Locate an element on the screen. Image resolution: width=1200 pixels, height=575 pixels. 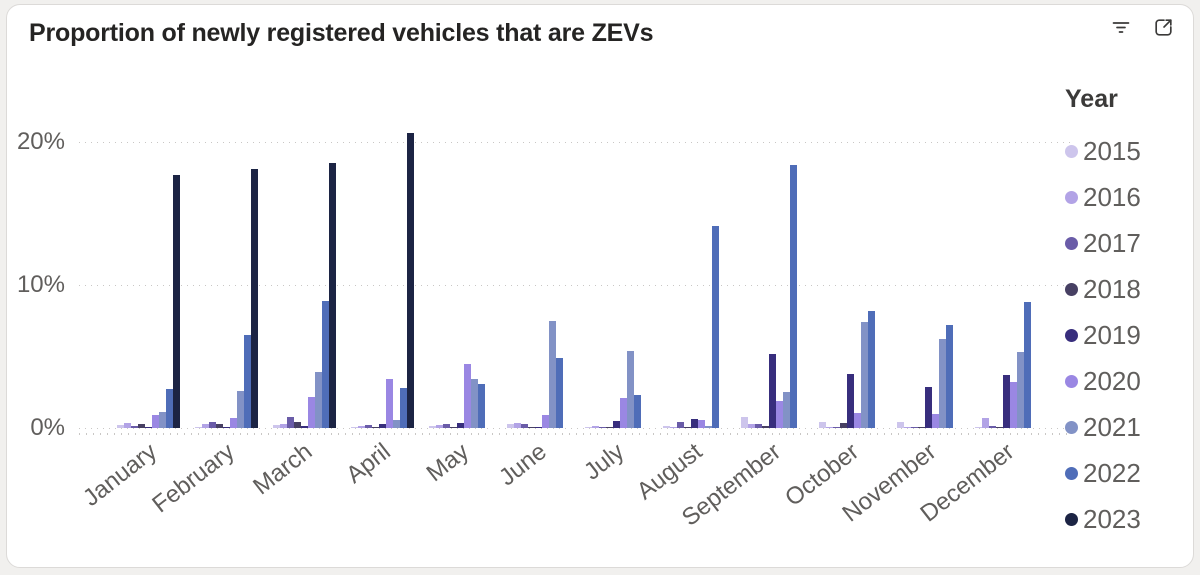
bar-2015-july is located at coordinates (588, 427).